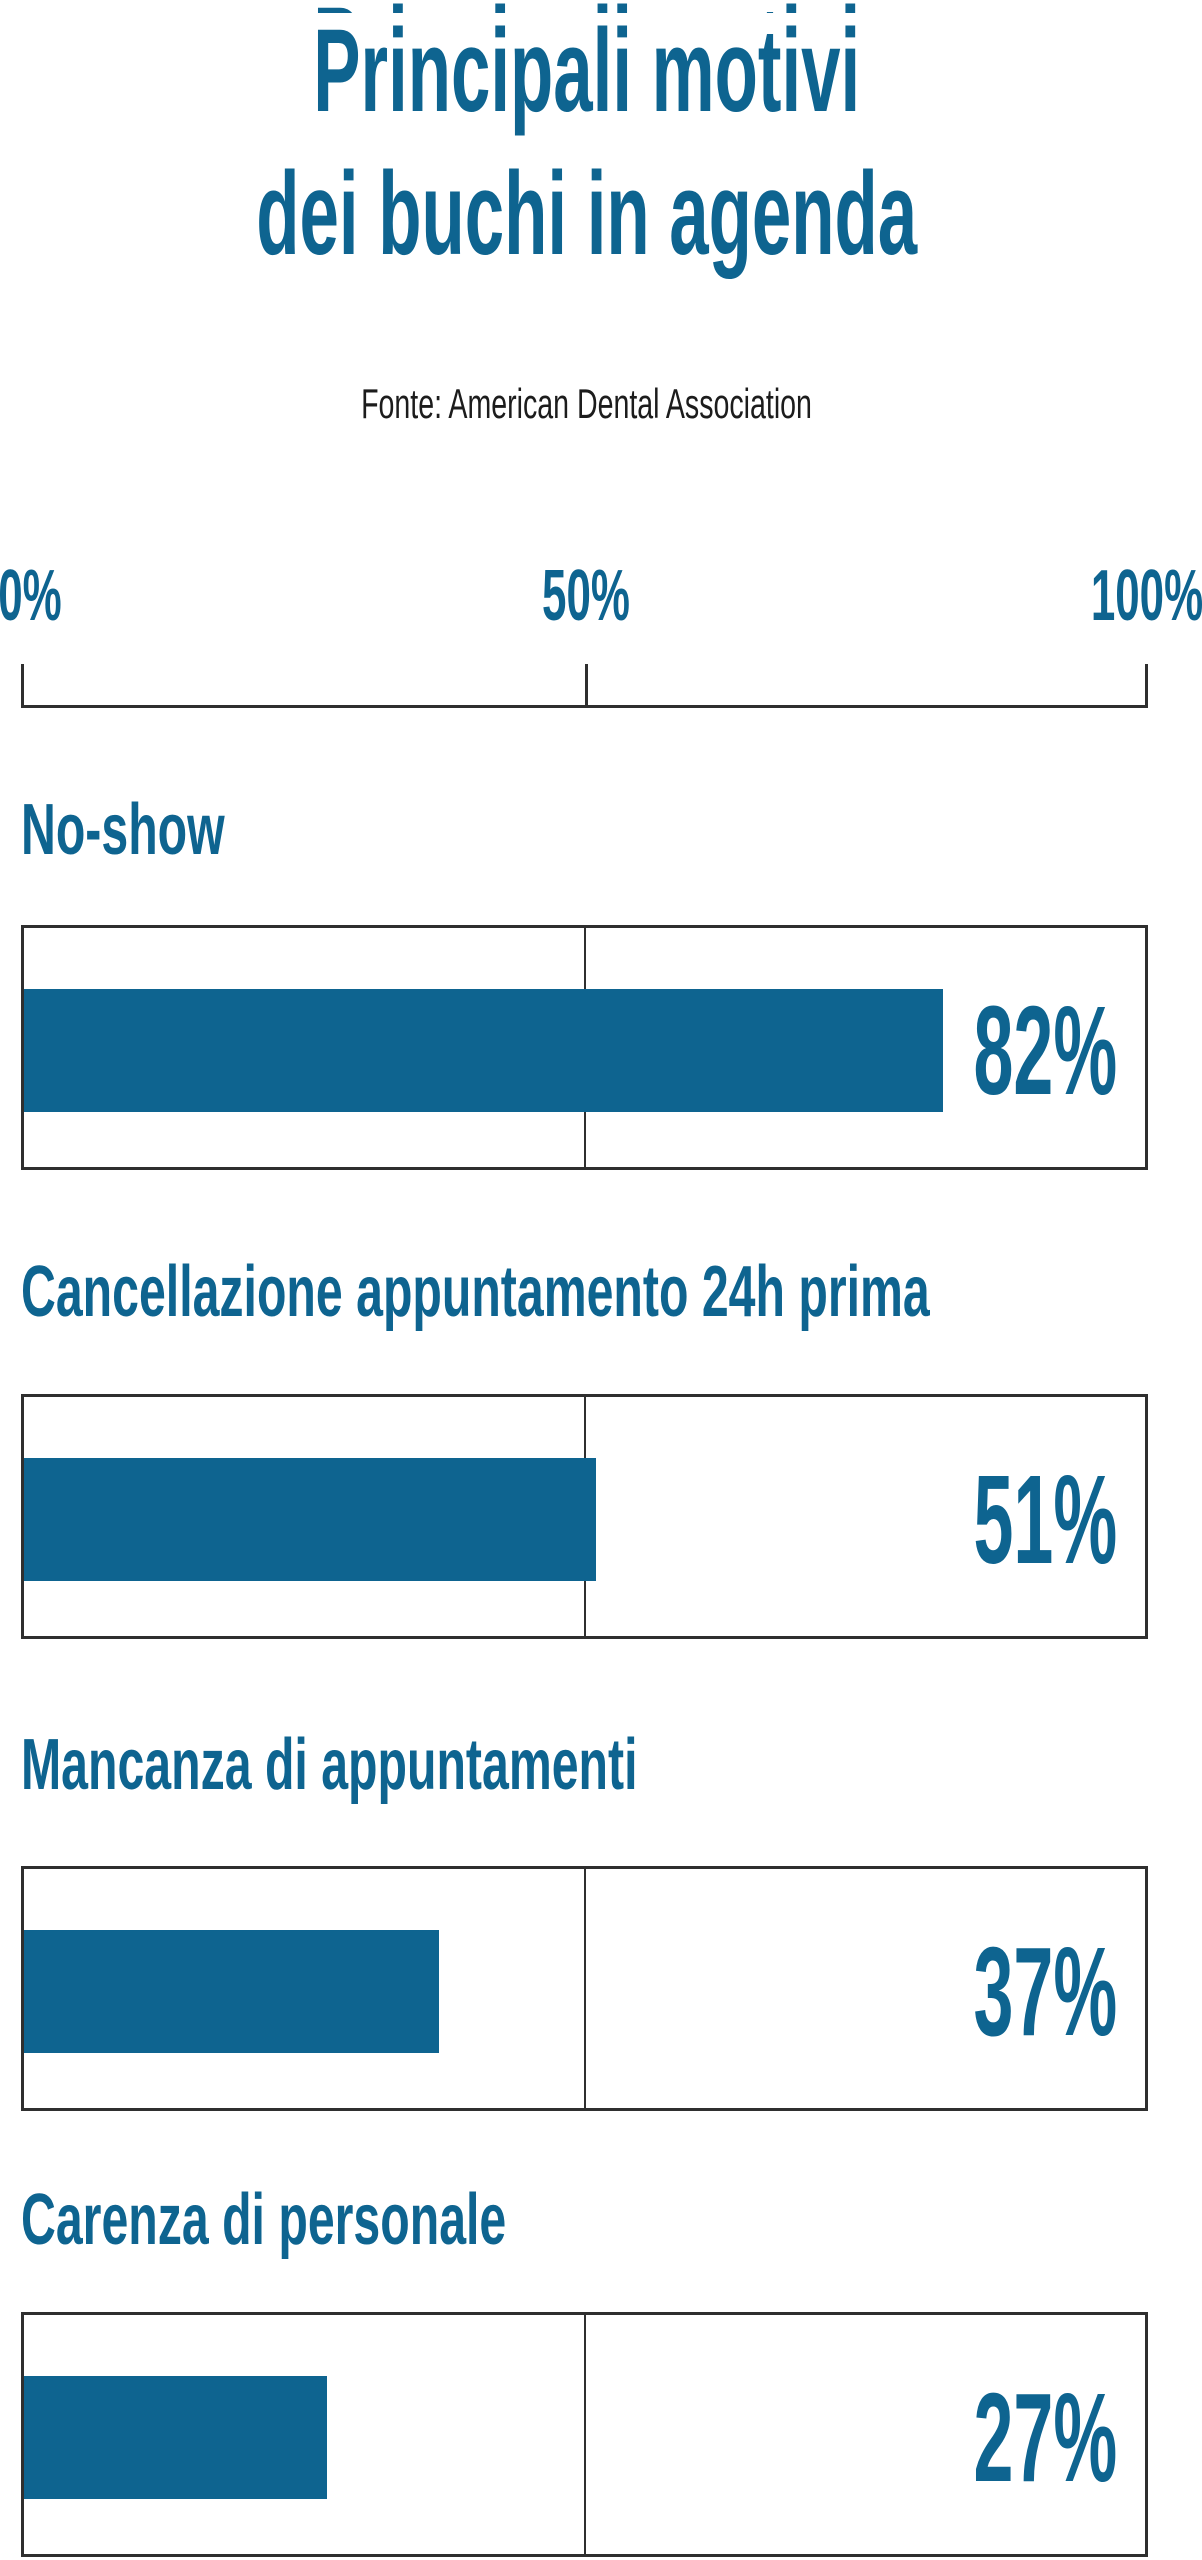 Image resolution: width=1202 pixels, height=2560 pixels. What do you see at coordinates (264, 2220) in the screenshot?
I see `category-label: Carenza di personale` at bounding box center [264, 2220].